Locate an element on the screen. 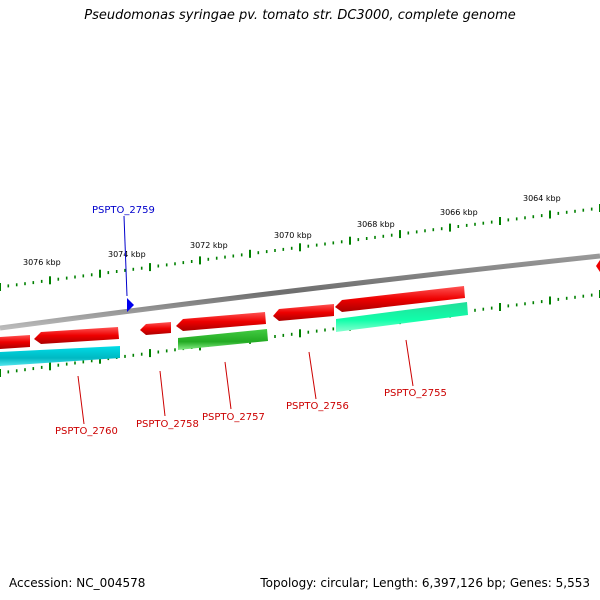 This screenshot has height=600, width=600. gene-label-2759: PSPTO_2759 is located at coordinates (123, 210).